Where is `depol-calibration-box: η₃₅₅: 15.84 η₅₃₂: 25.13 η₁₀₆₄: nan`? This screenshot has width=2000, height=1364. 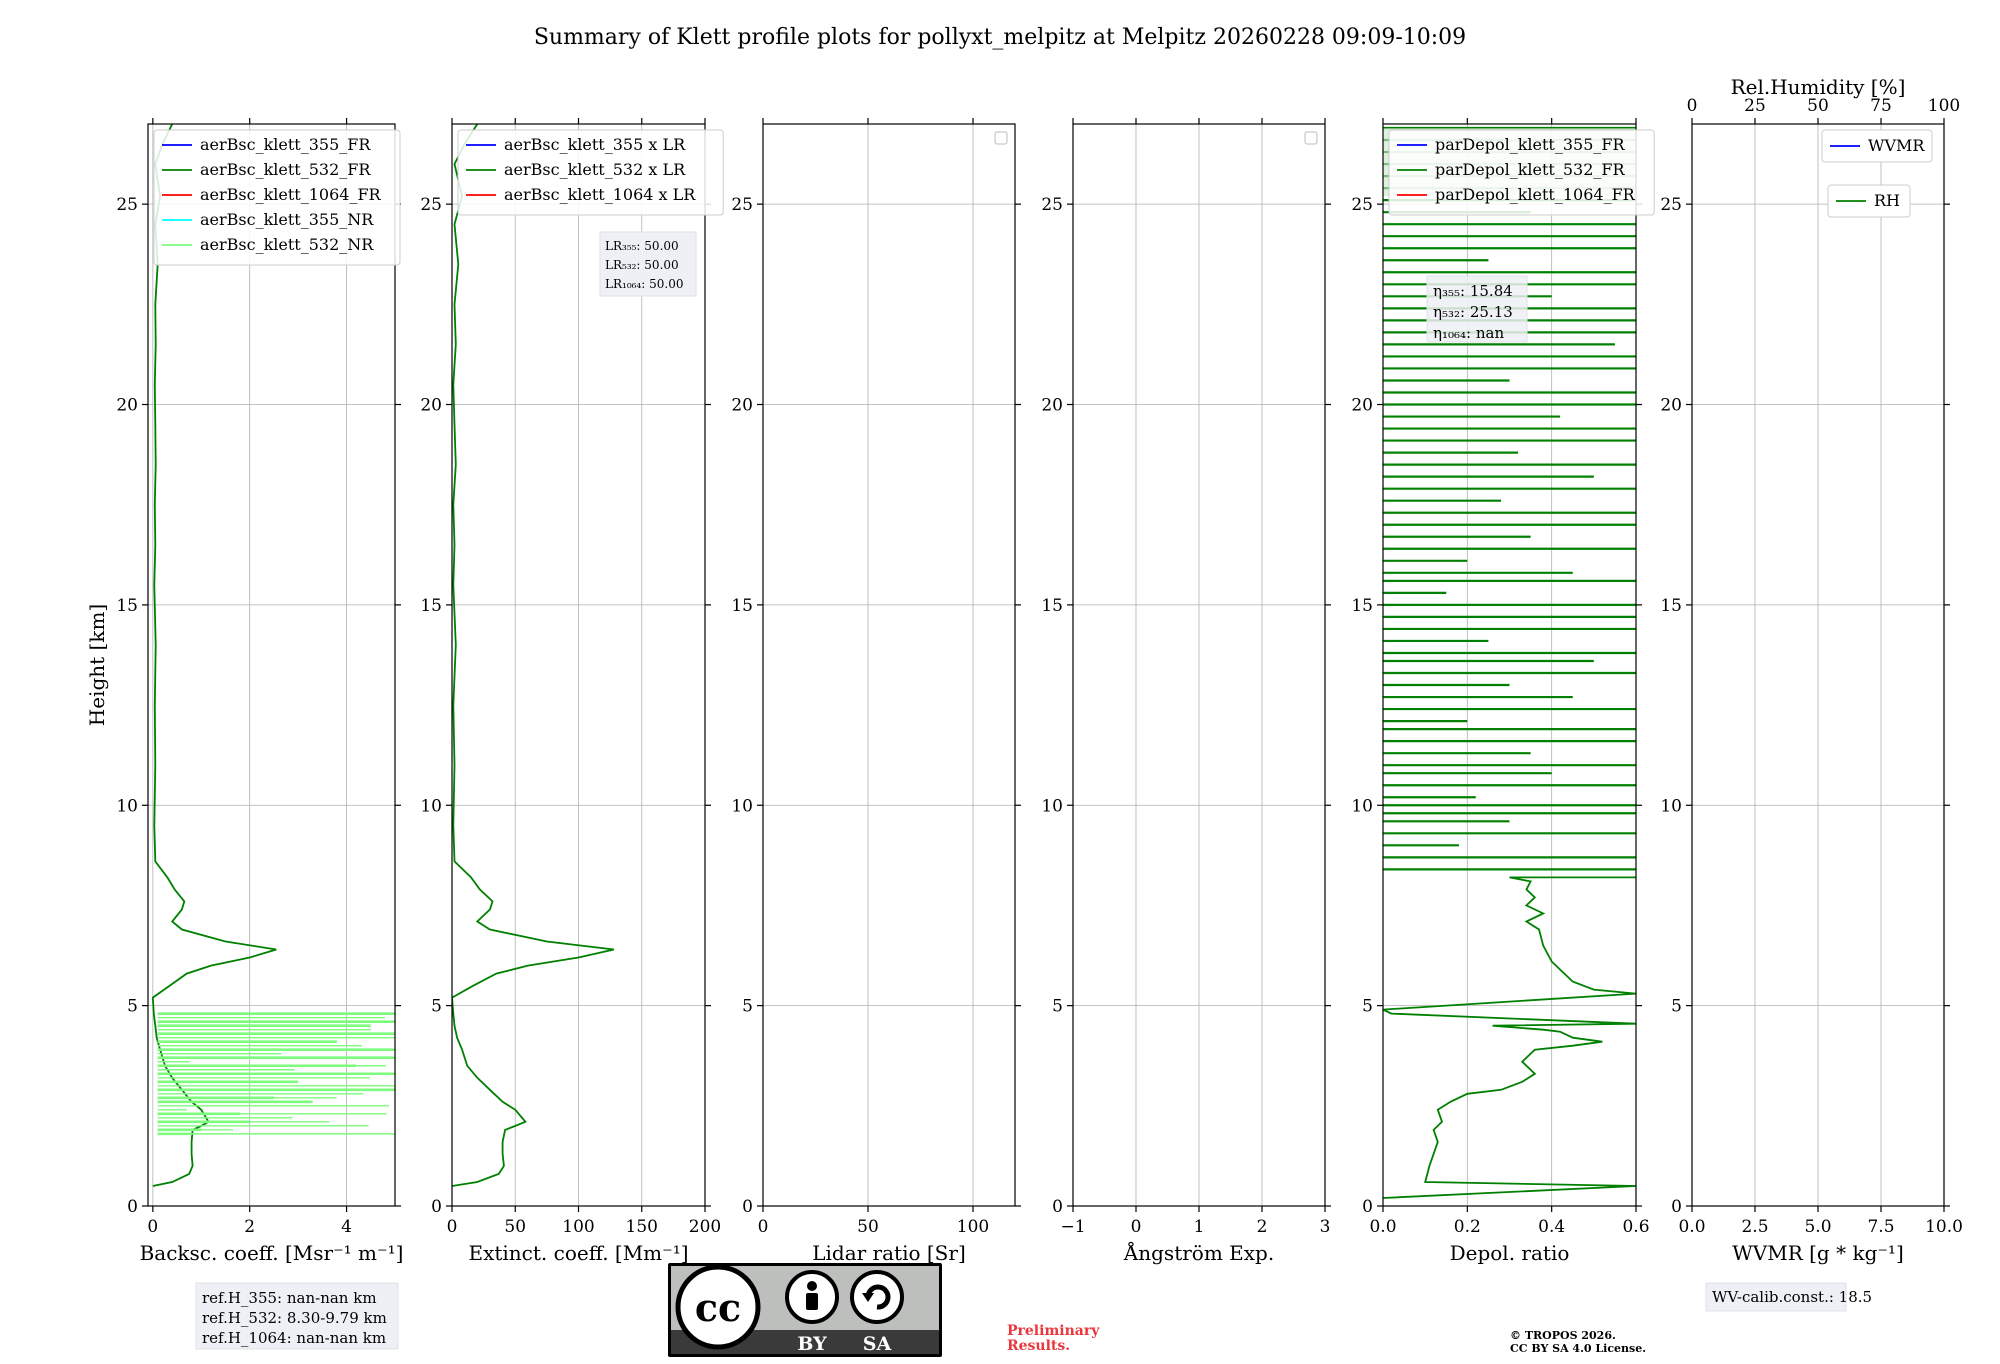 depol-calibration-box: η₃₅₅: 15.84 η₅₃₂: 25.13 η₁₀₆₄: nan is located at coordinates (1477, 309).